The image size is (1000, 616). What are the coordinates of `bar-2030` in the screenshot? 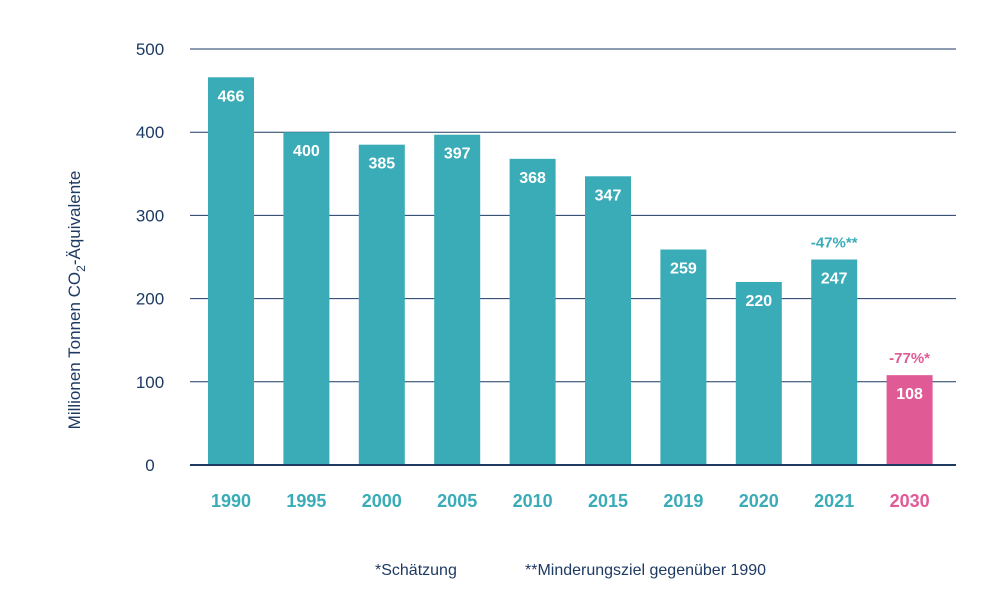 It's located at (909, 420).